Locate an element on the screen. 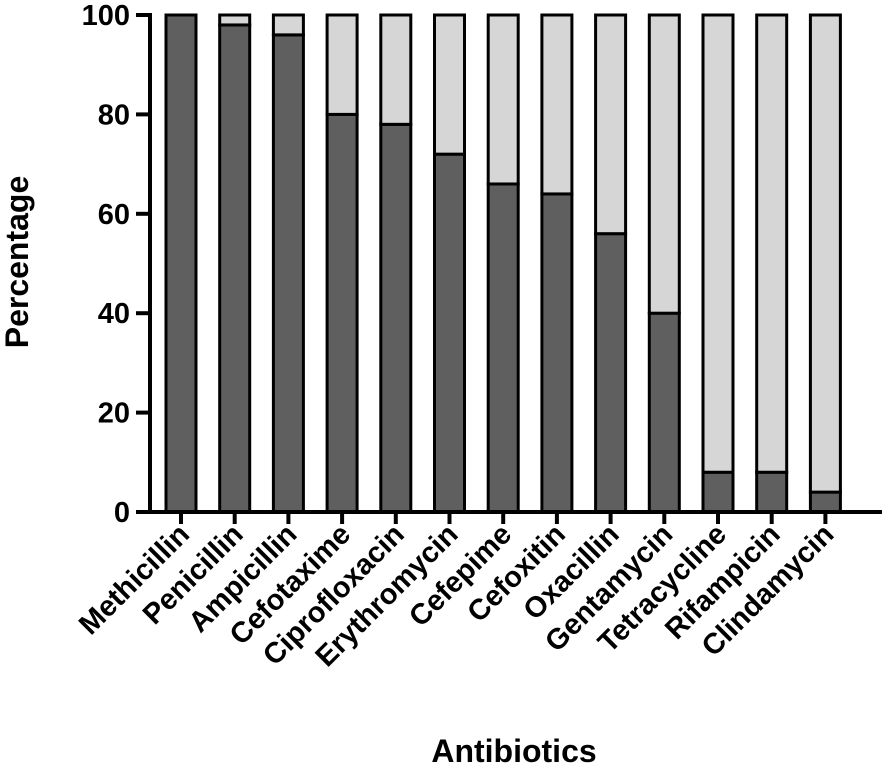  y-tick-label: 60 is located at coordinates (114, 215).